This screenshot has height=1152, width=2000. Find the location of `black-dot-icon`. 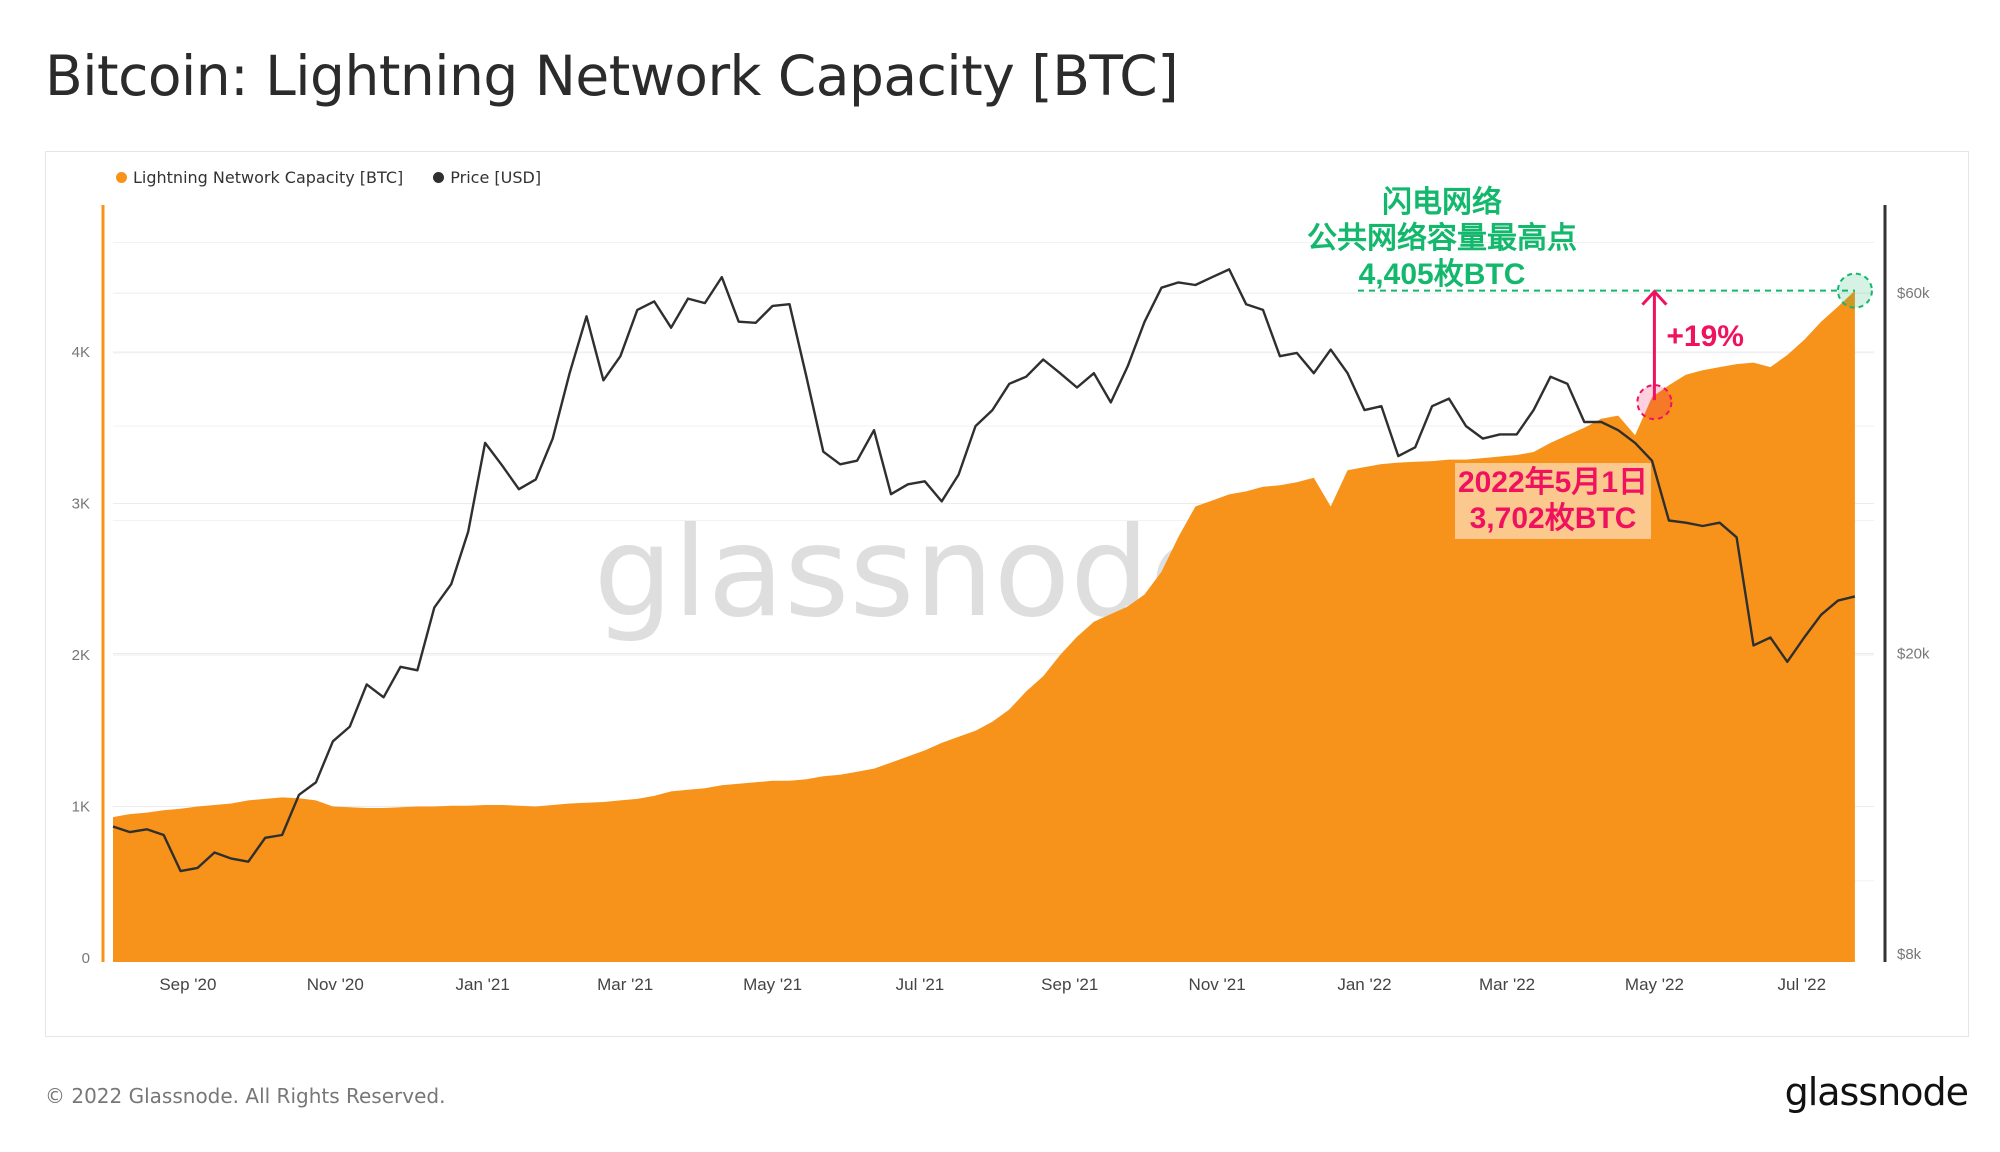

black-dot-icon is located at coordinates (439, 177).